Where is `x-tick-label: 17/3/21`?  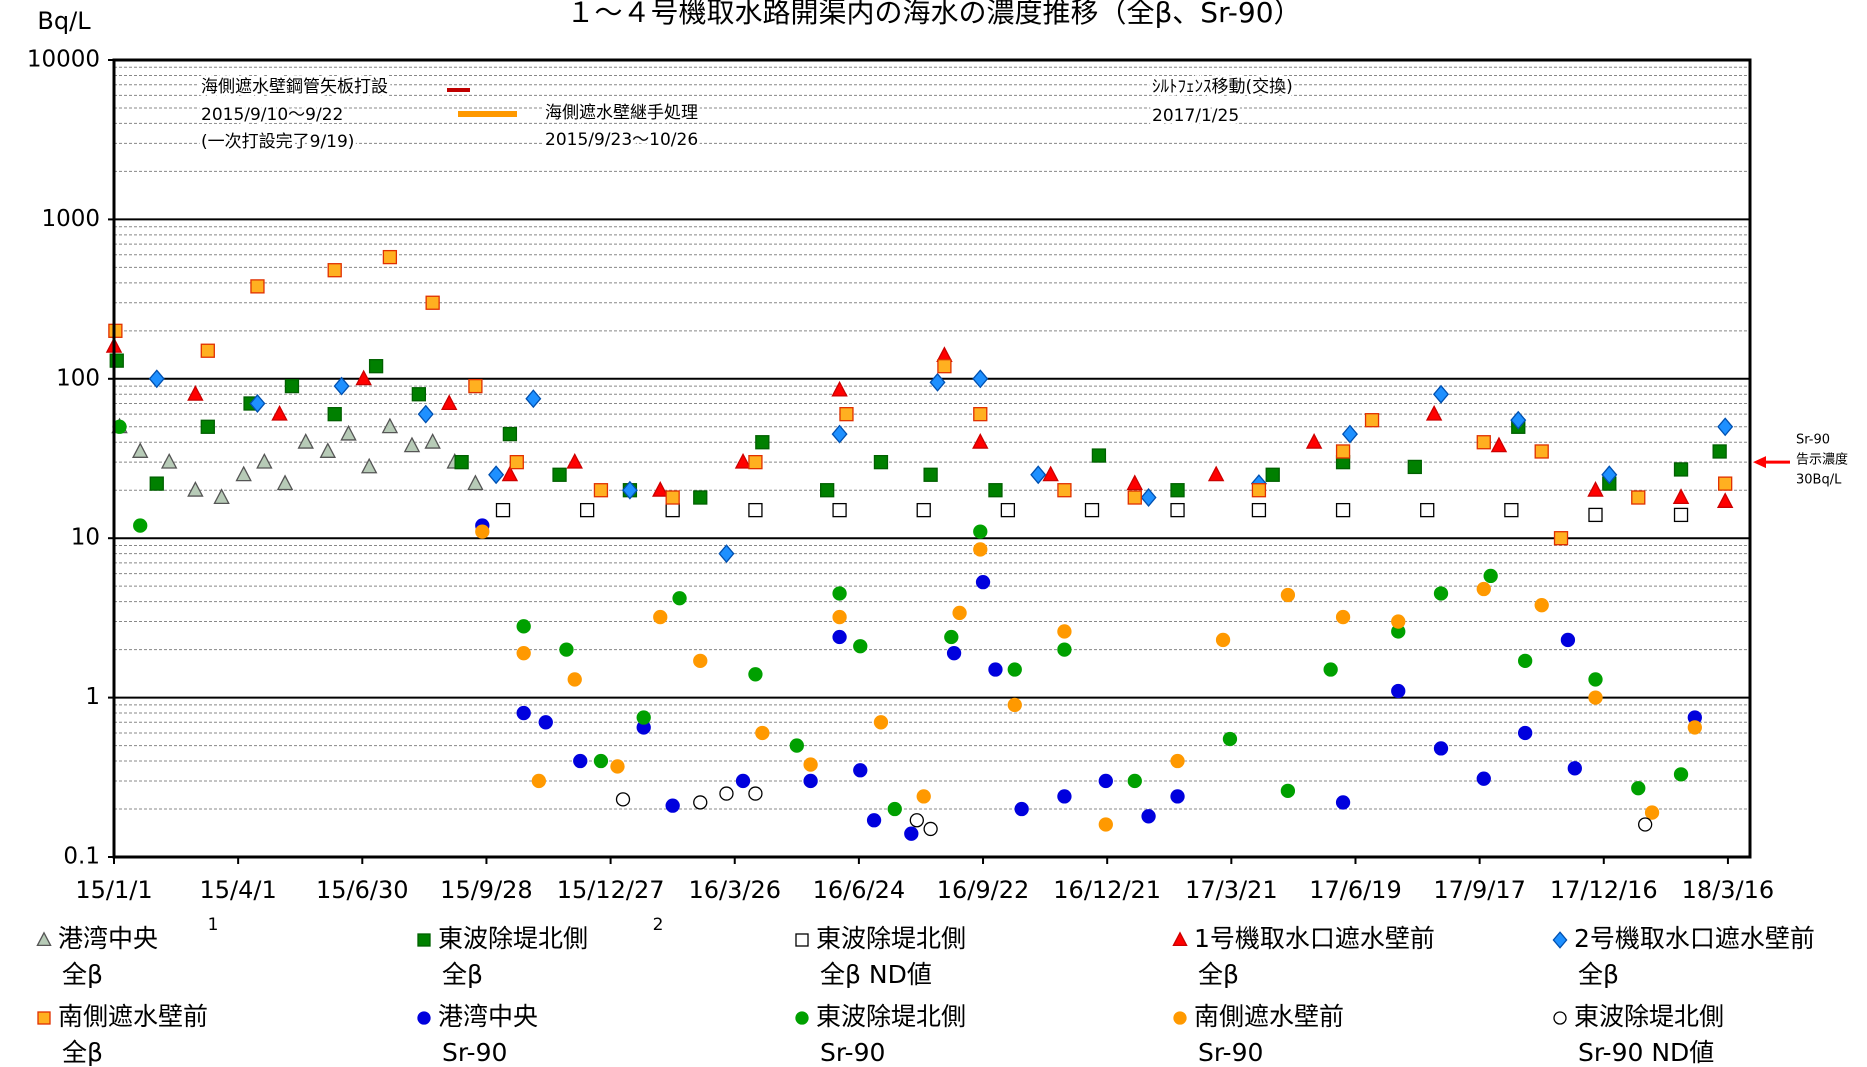 x-tick-label: 17/3/21 is located at coordinates (1231, 890).